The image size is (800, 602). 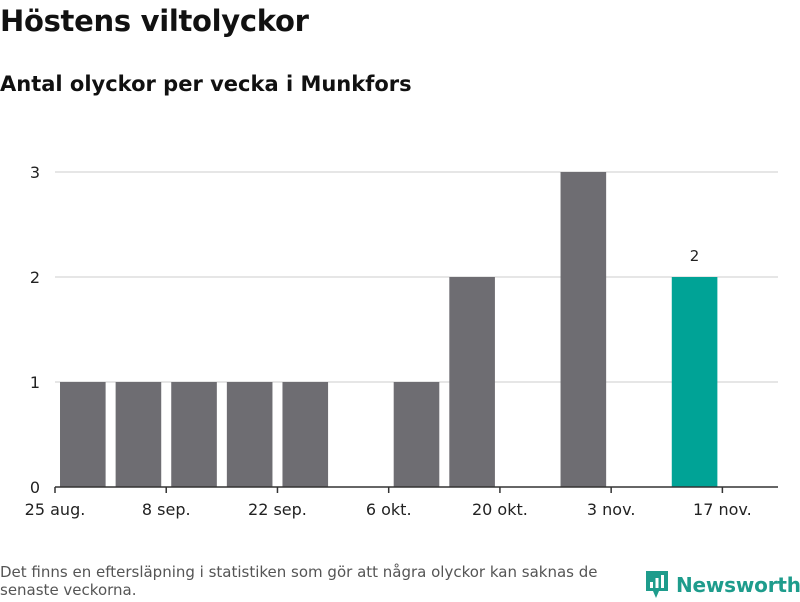 I want to click on bar-v46, so click(x=694, y=382).